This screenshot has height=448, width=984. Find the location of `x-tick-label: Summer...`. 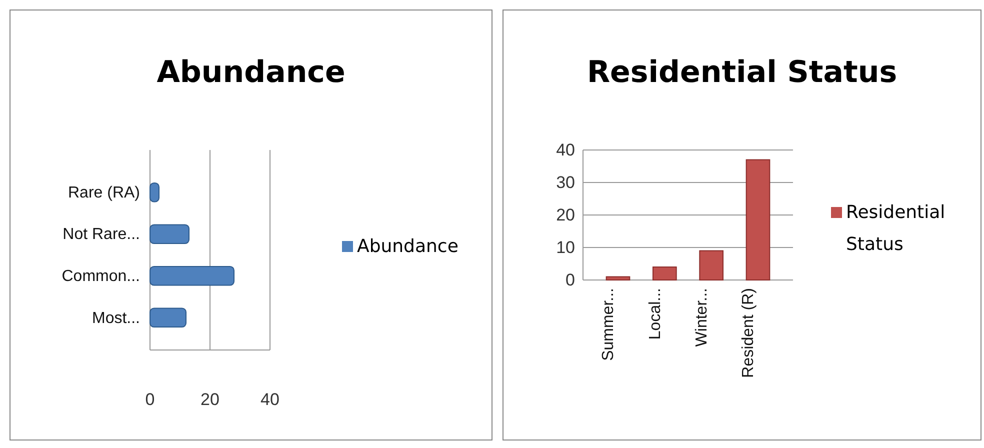

x-tick-label: Summer... is located at coordinates (609, 324).